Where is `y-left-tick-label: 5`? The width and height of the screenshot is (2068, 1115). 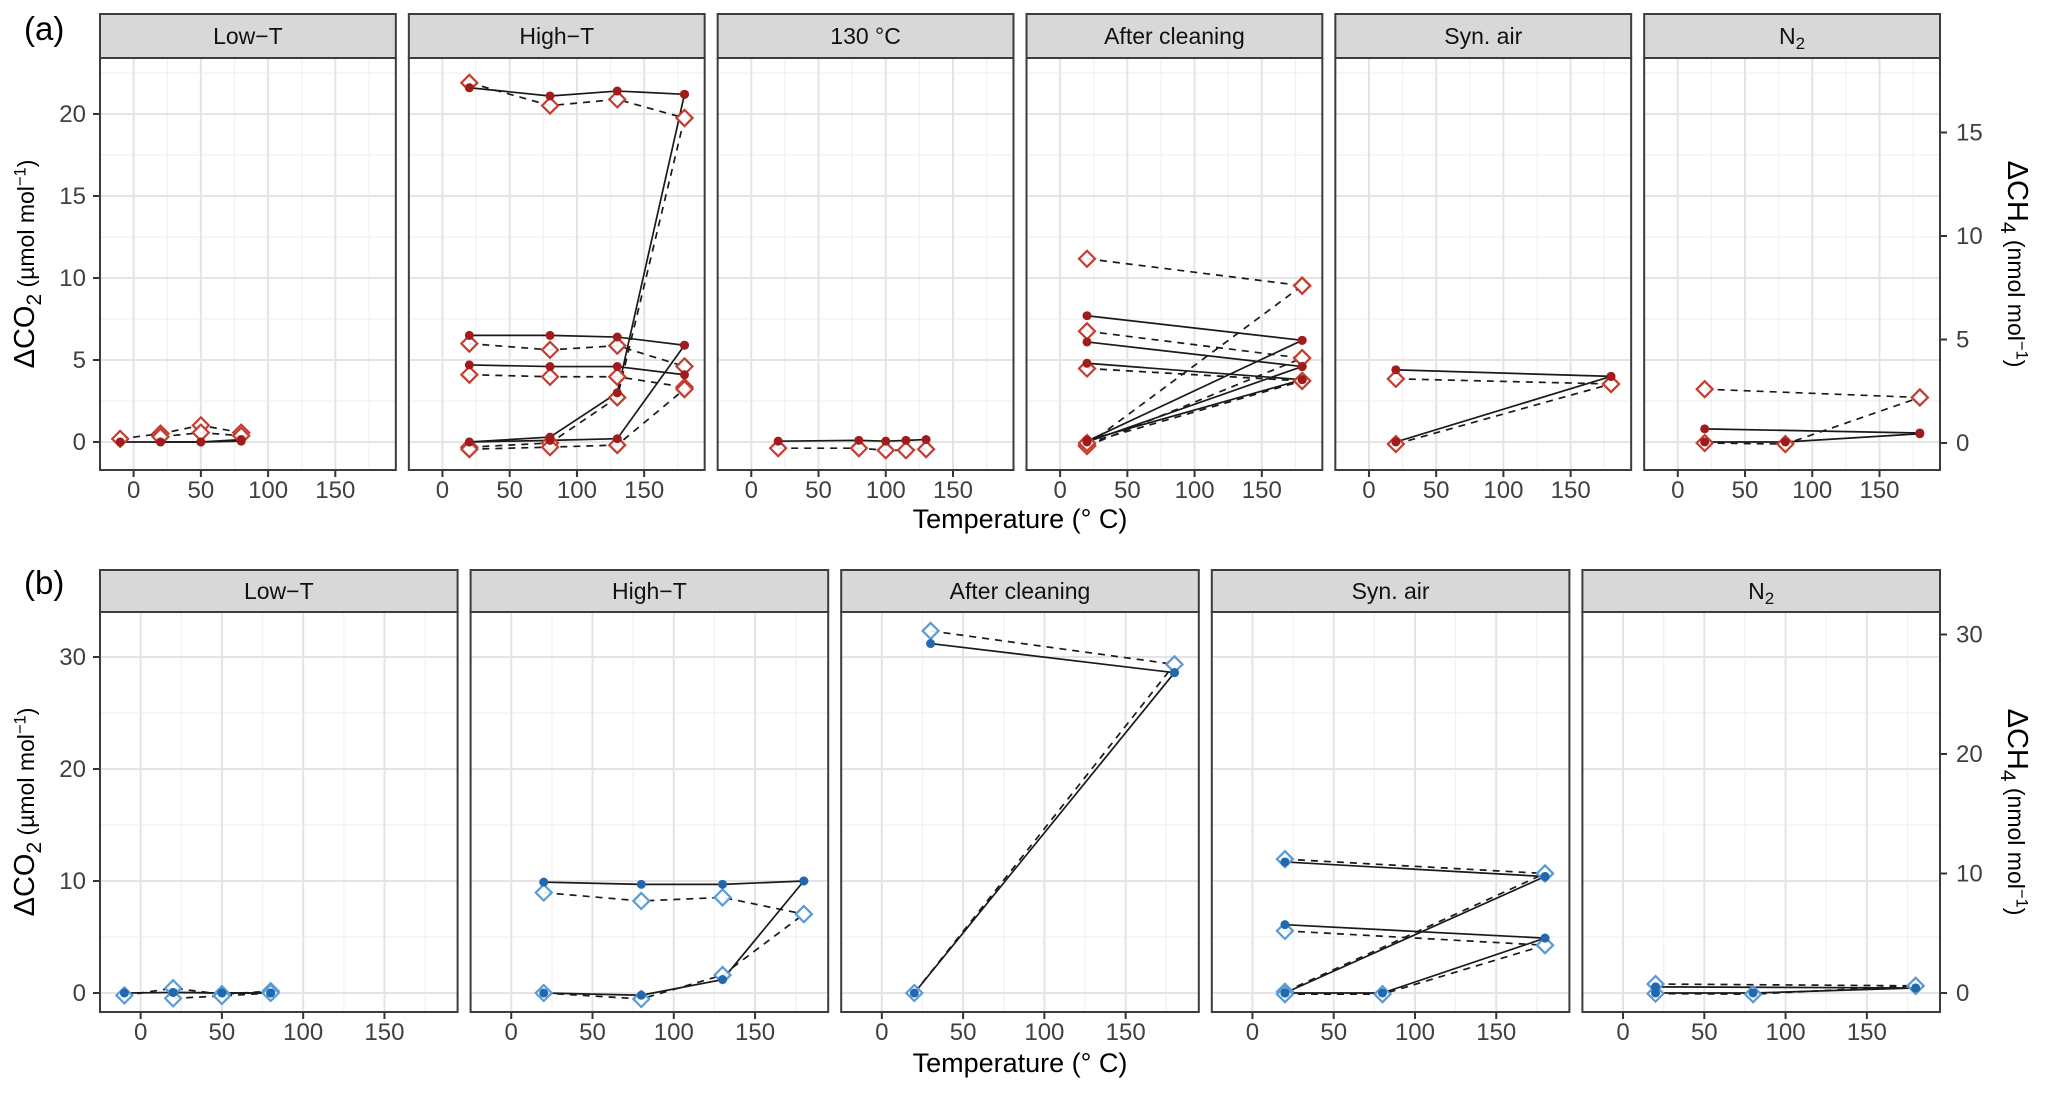
y-left-tick-label: 5 is located at coordinates (79, 360).